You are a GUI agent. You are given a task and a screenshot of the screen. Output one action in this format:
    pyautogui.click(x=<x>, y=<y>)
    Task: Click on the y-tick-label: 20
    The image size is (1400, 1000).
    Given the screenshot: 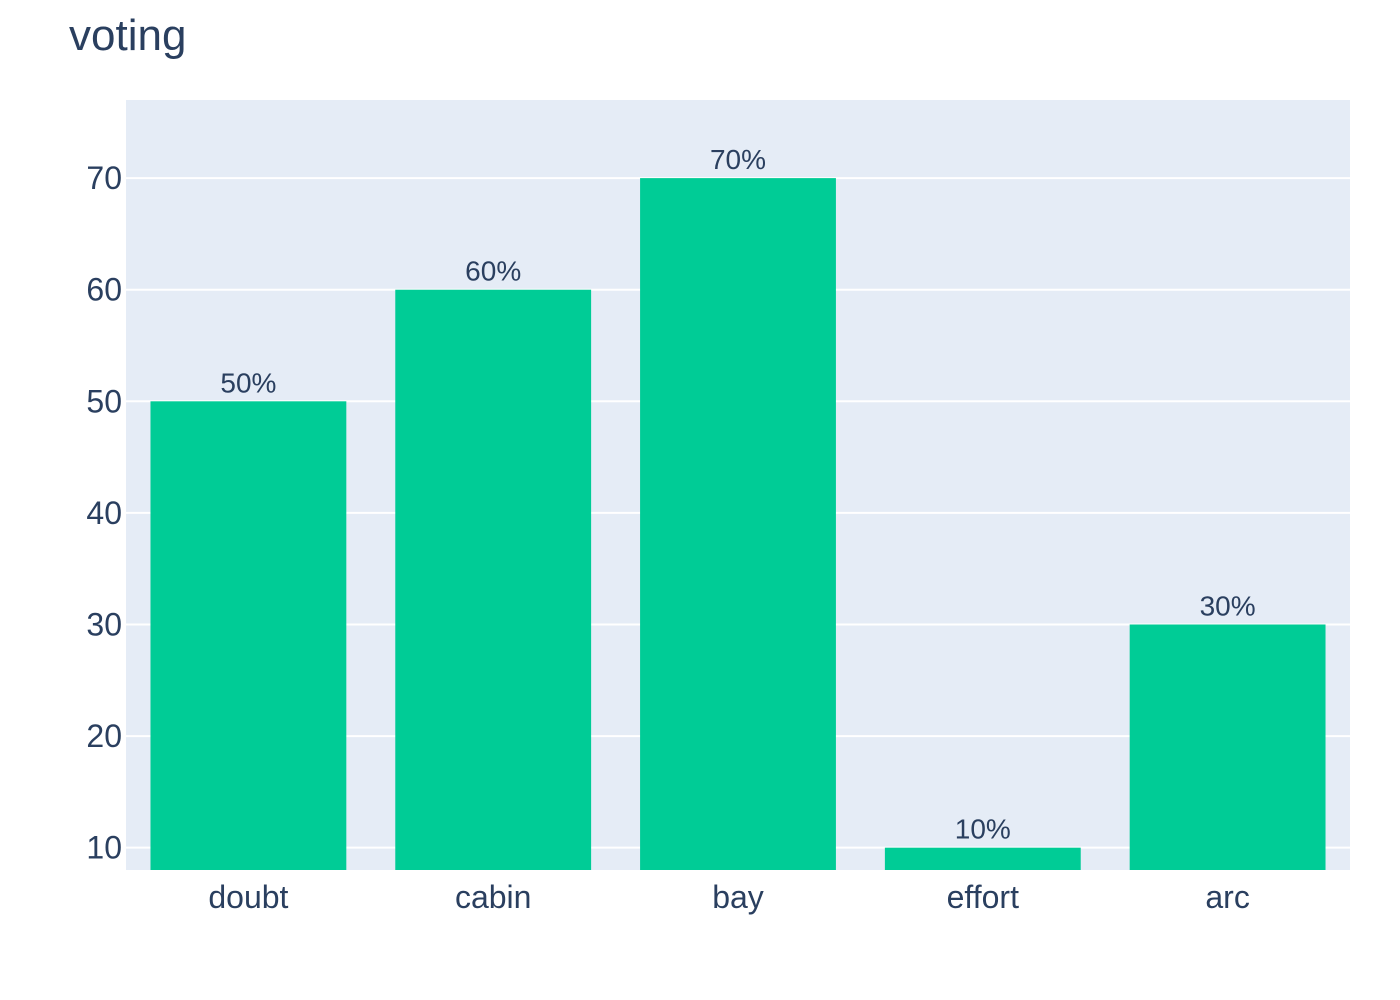 What is the action you would take?
    pyautogui.click(x=104, y=736)
    